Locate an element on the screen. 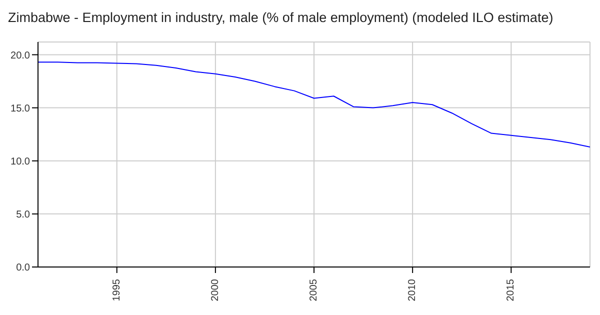 This screenshot has height=315, width=600. x-tick-label: 1995 is located at coordinates (116, 290).